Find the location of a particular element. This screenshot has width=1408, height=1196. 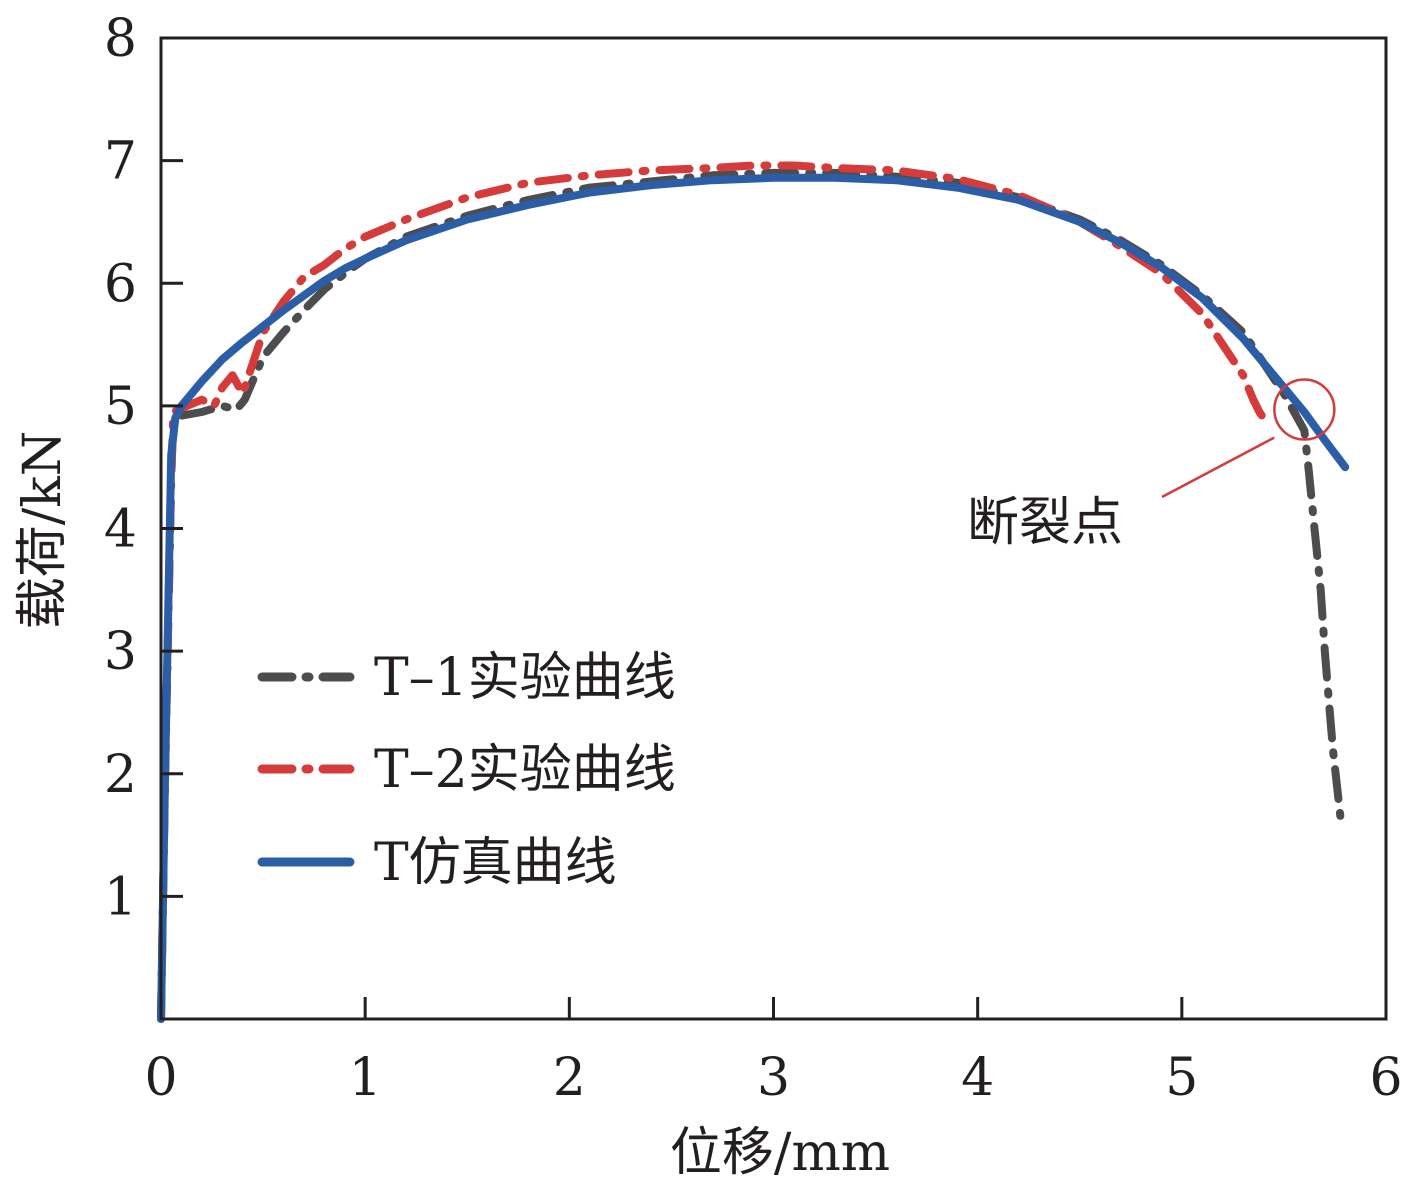

legend: T–1实验曲线 T–2实验曲线 T仿真曲线 is located at coordinates (466, 770).